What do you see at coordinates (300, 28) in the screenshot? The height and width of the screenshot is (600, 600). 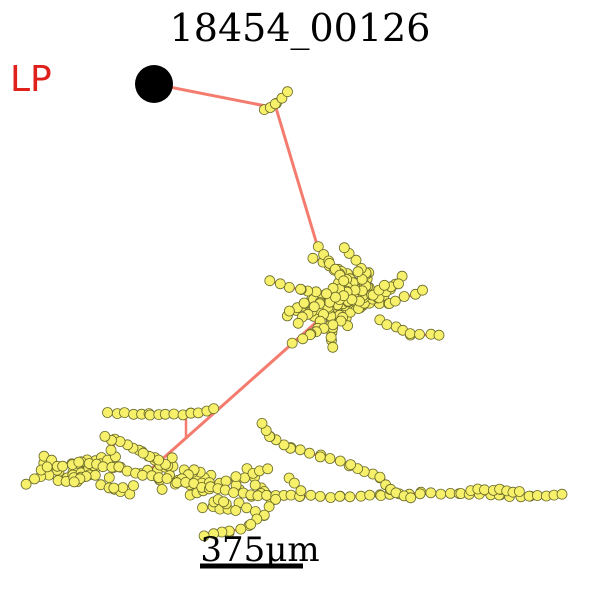 I see `figure-title: 18454_00126` at bounding box center [300, 28].